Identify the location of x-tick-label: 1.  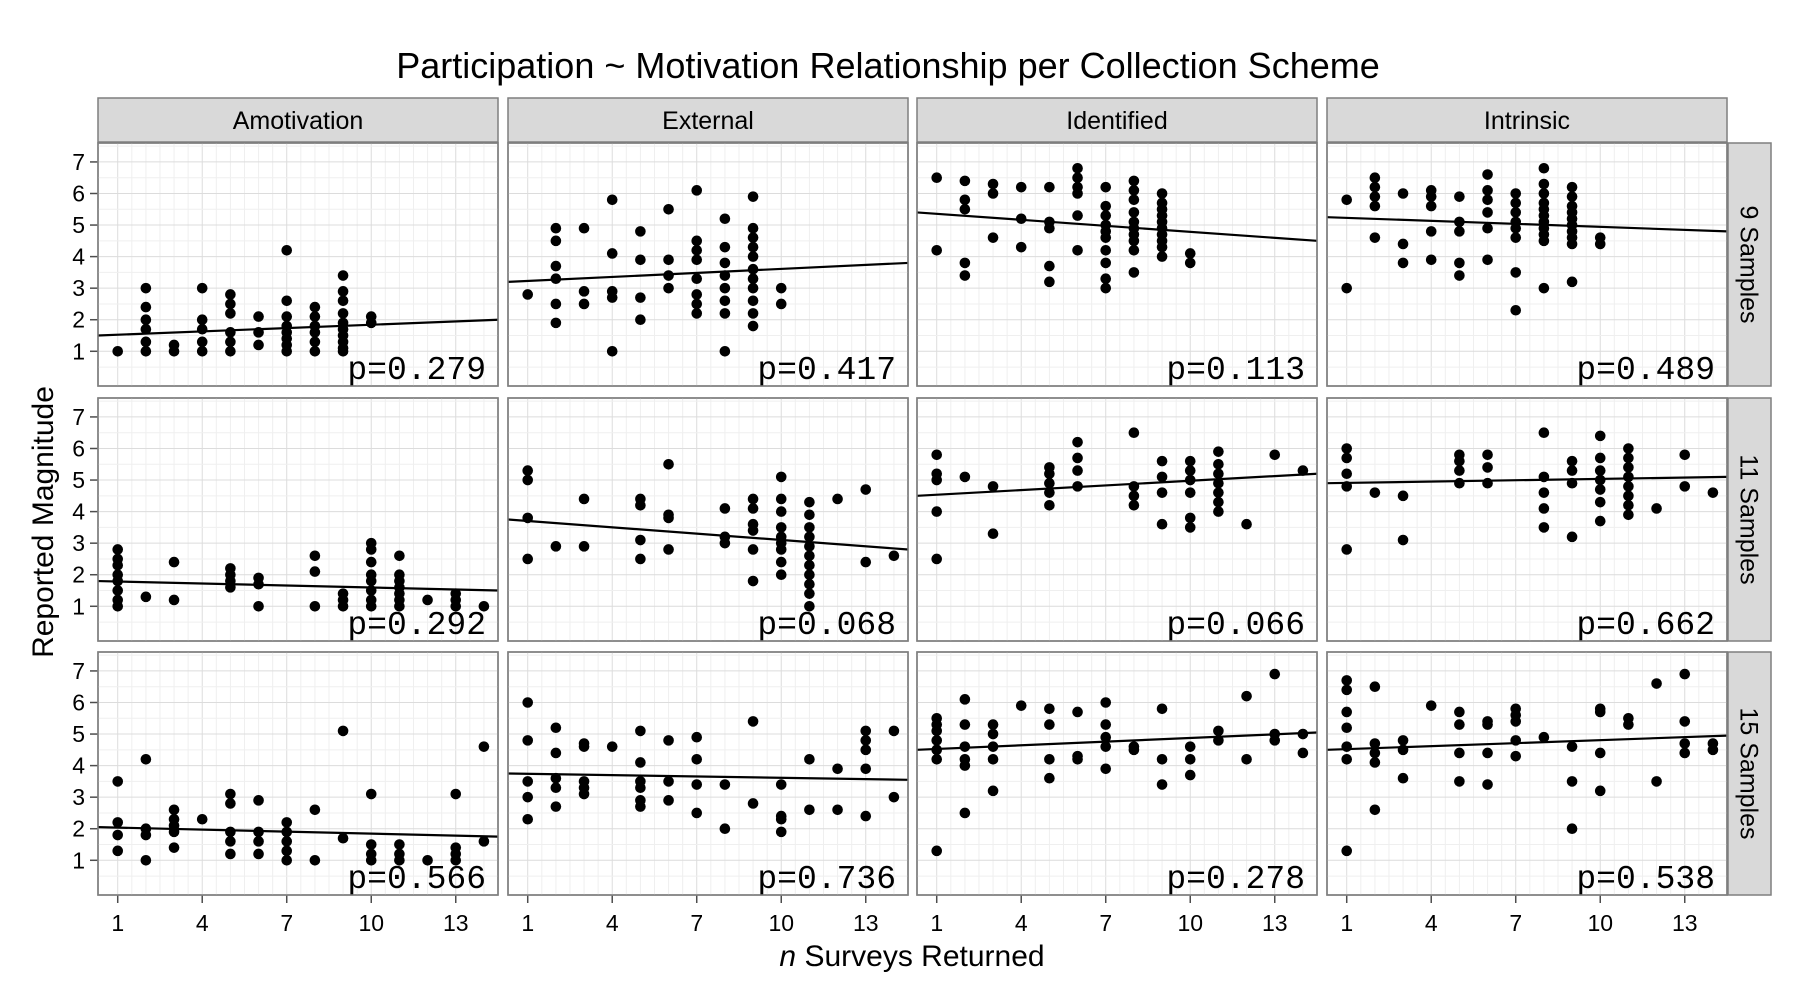
(527, 923).